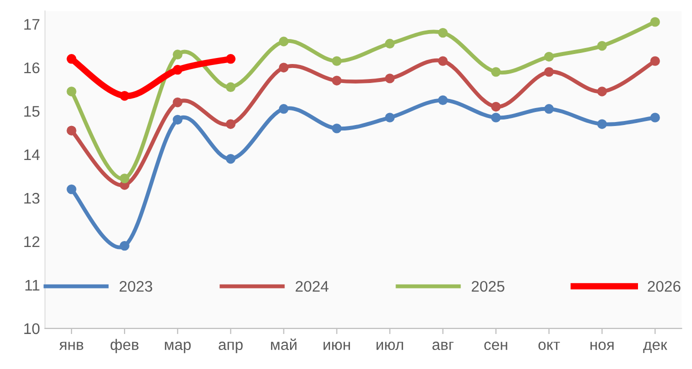 The width and height of the screenshot is (692, 369). Describe the element at coordinates (655, 347) in the screenshot. I see `x-tick-label: дек` at that location.